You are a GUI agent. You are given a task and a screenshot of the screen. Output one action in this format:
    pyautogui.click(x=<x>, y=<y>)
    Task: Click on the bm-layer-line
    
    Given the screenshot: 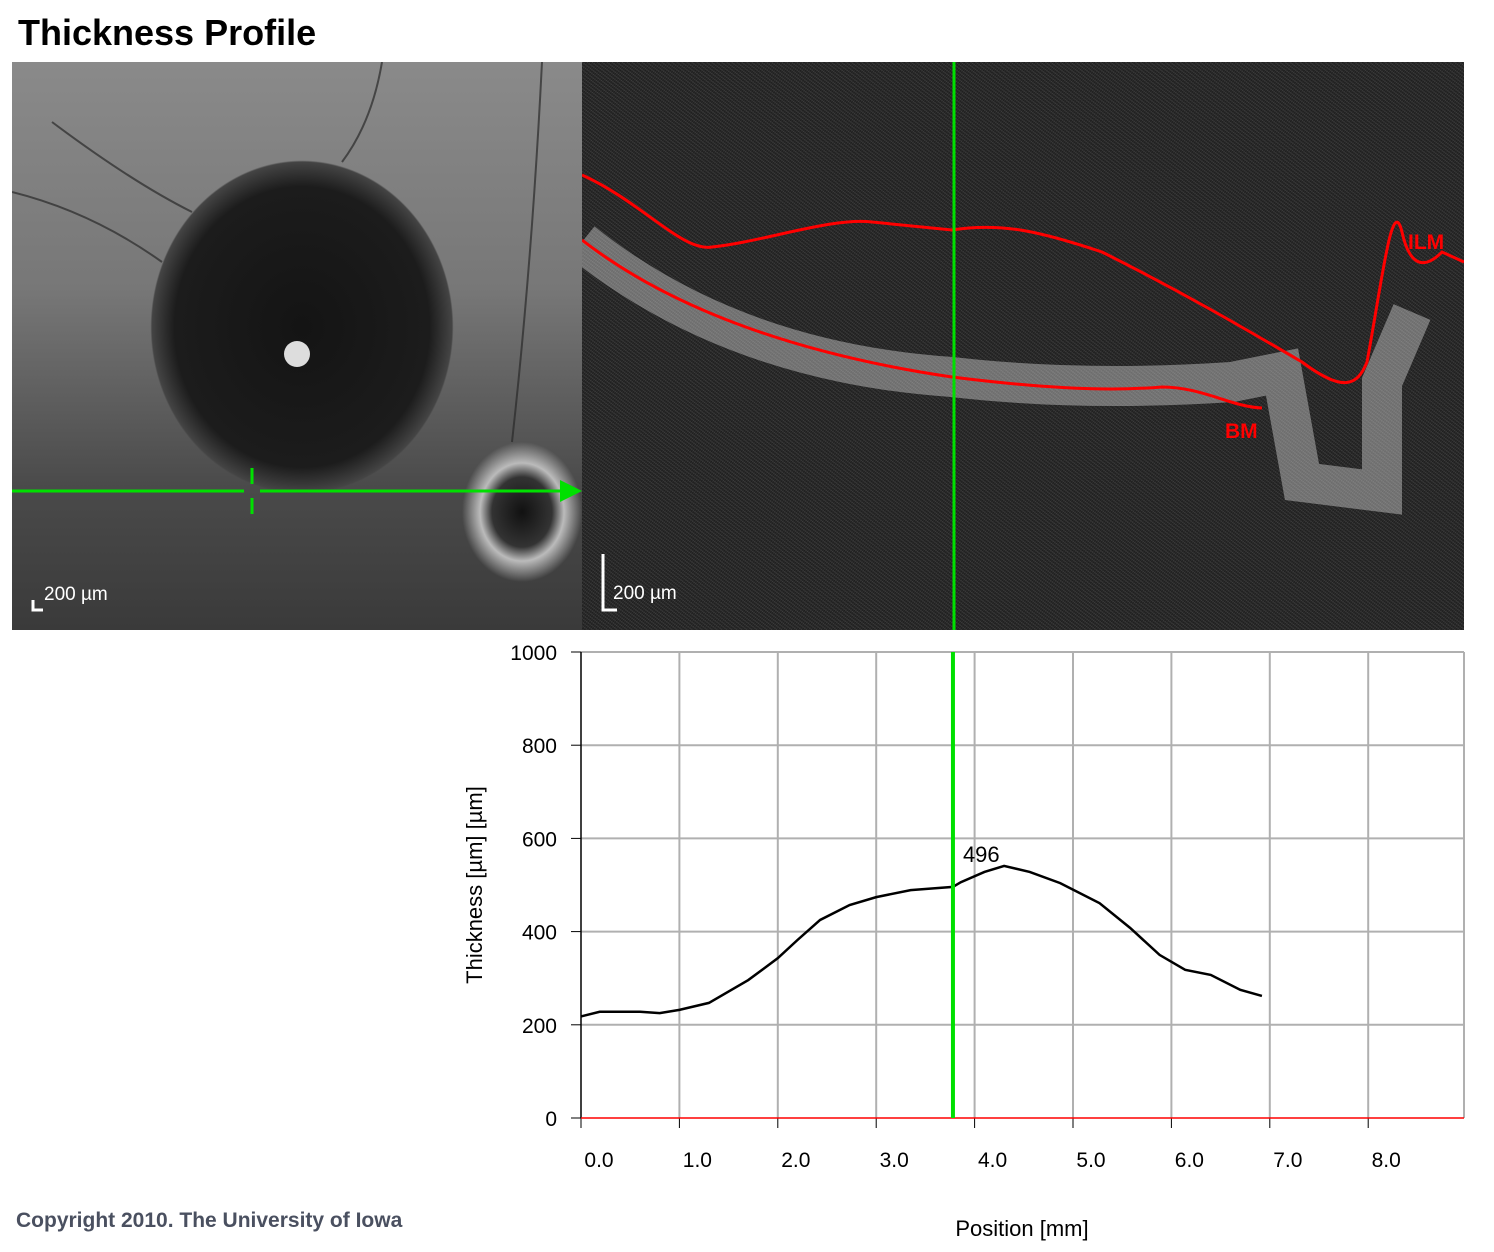 What is the action you would take?
    pyautogui.click(x=922, y=324)
    